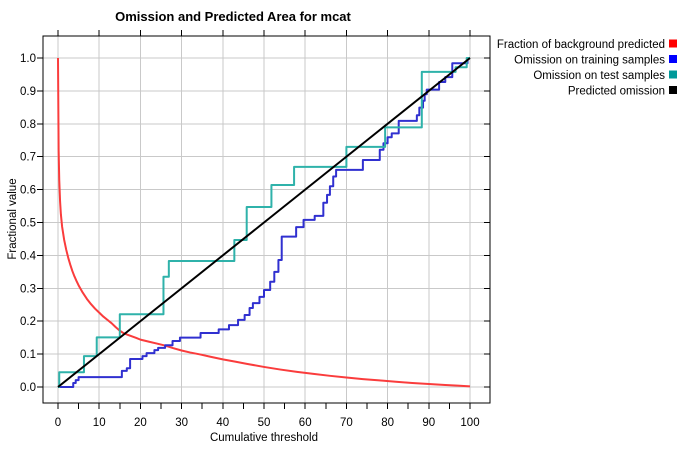  What do you see at coordinates (13, 218) in the screenshot?
I see `y-axis-title: Fractional value` at bounding box center [13, 218].